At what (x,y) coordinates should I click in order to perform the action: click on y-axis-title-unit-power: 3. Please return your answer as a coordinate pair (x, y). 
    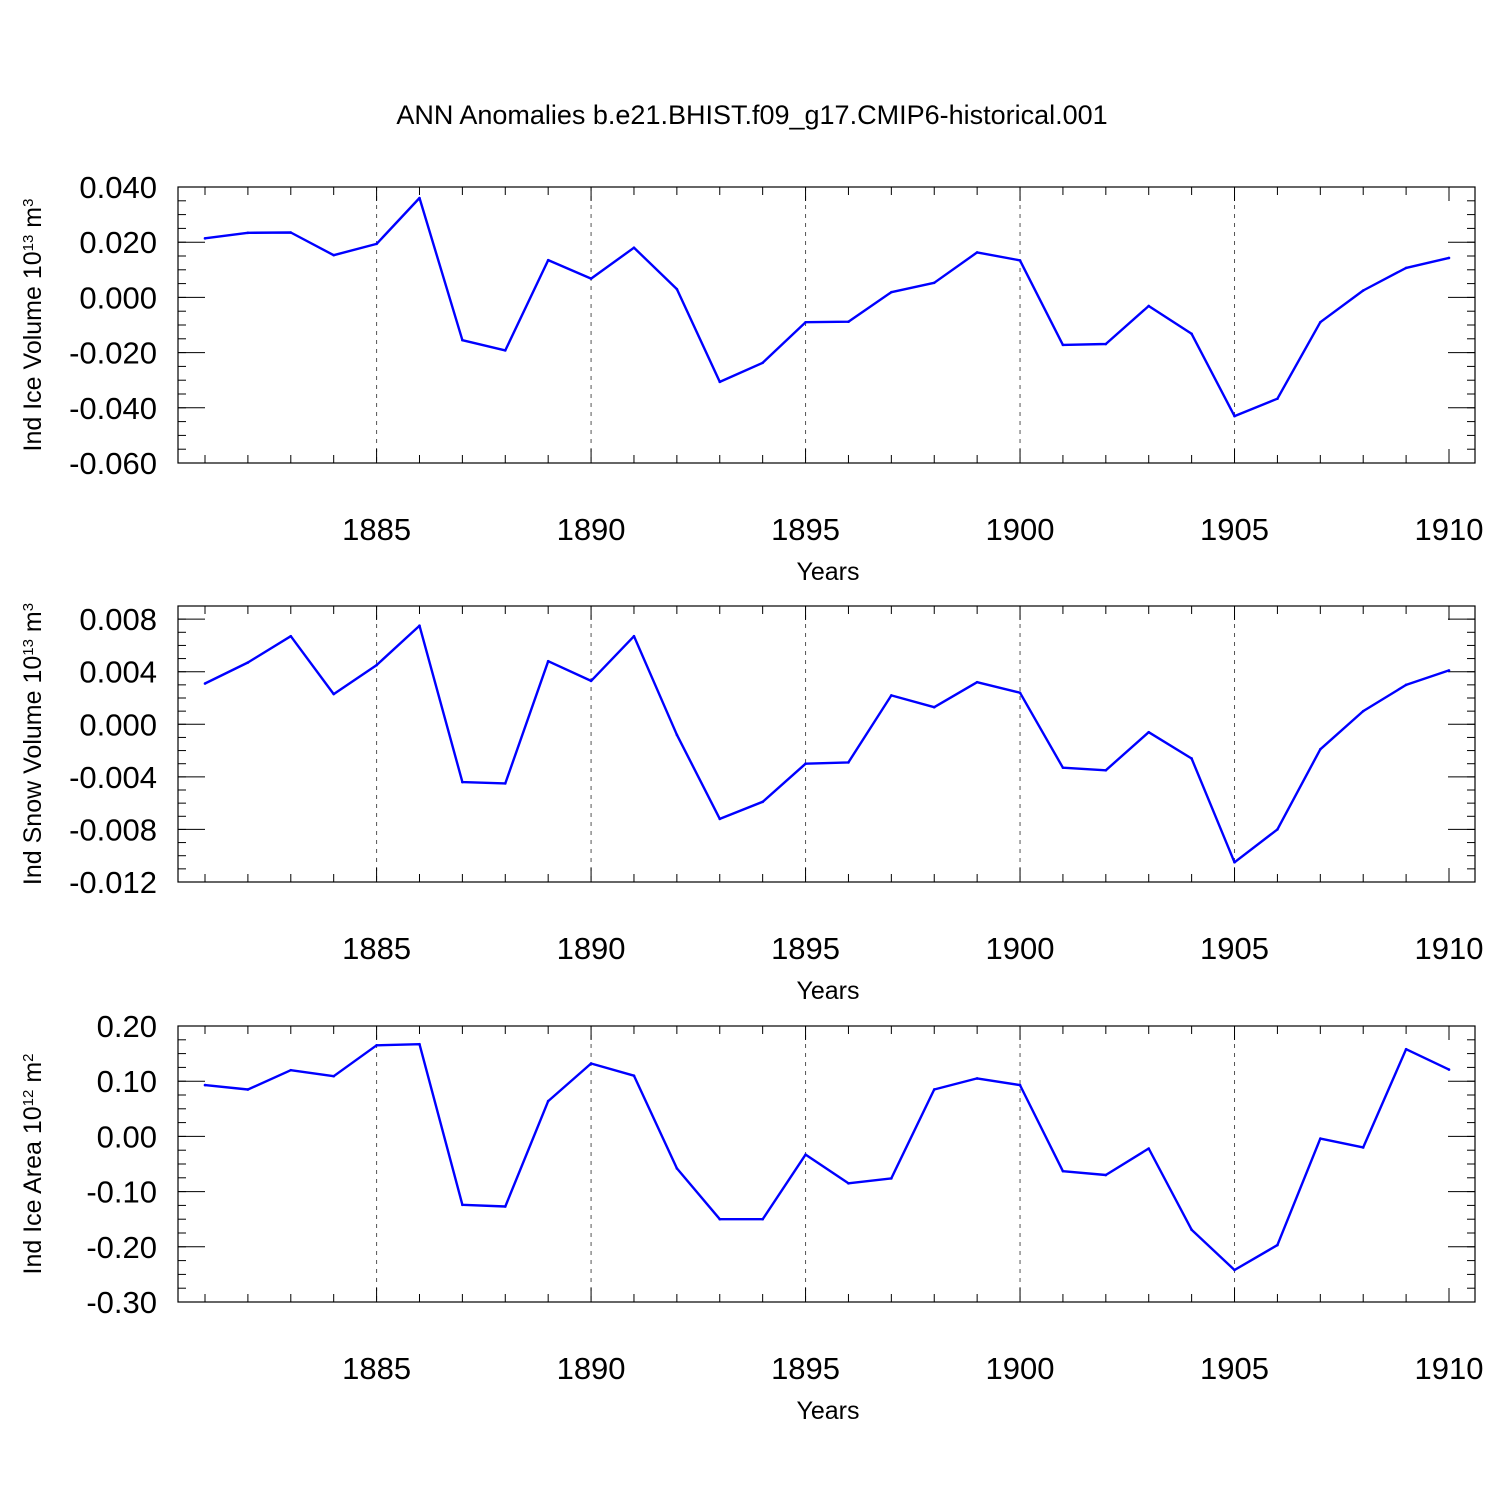
    Looking at the image, I should click on (28, 607).